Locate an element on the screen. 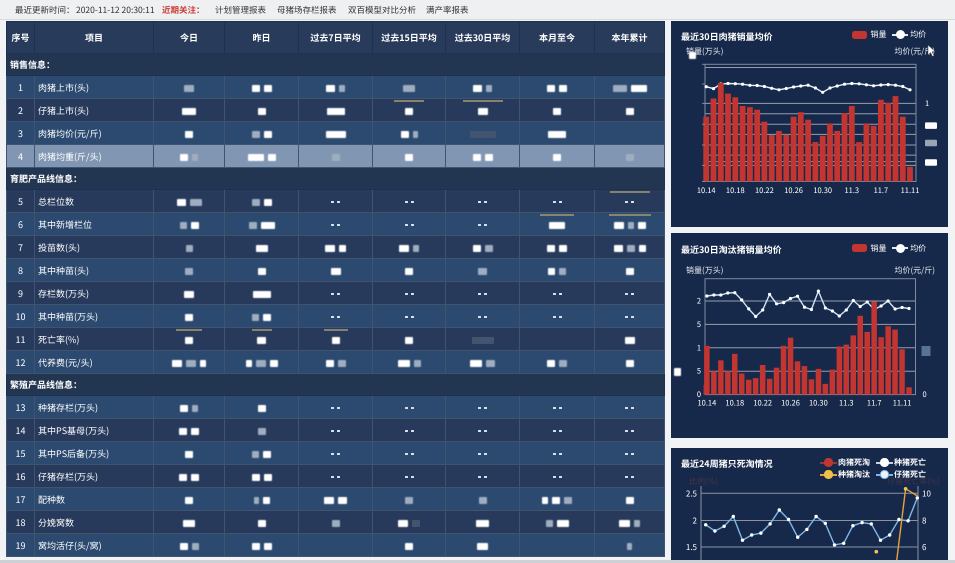 This screenshot has width=955, height=563. svg-text: 6 is located at coordinates (924, 547).